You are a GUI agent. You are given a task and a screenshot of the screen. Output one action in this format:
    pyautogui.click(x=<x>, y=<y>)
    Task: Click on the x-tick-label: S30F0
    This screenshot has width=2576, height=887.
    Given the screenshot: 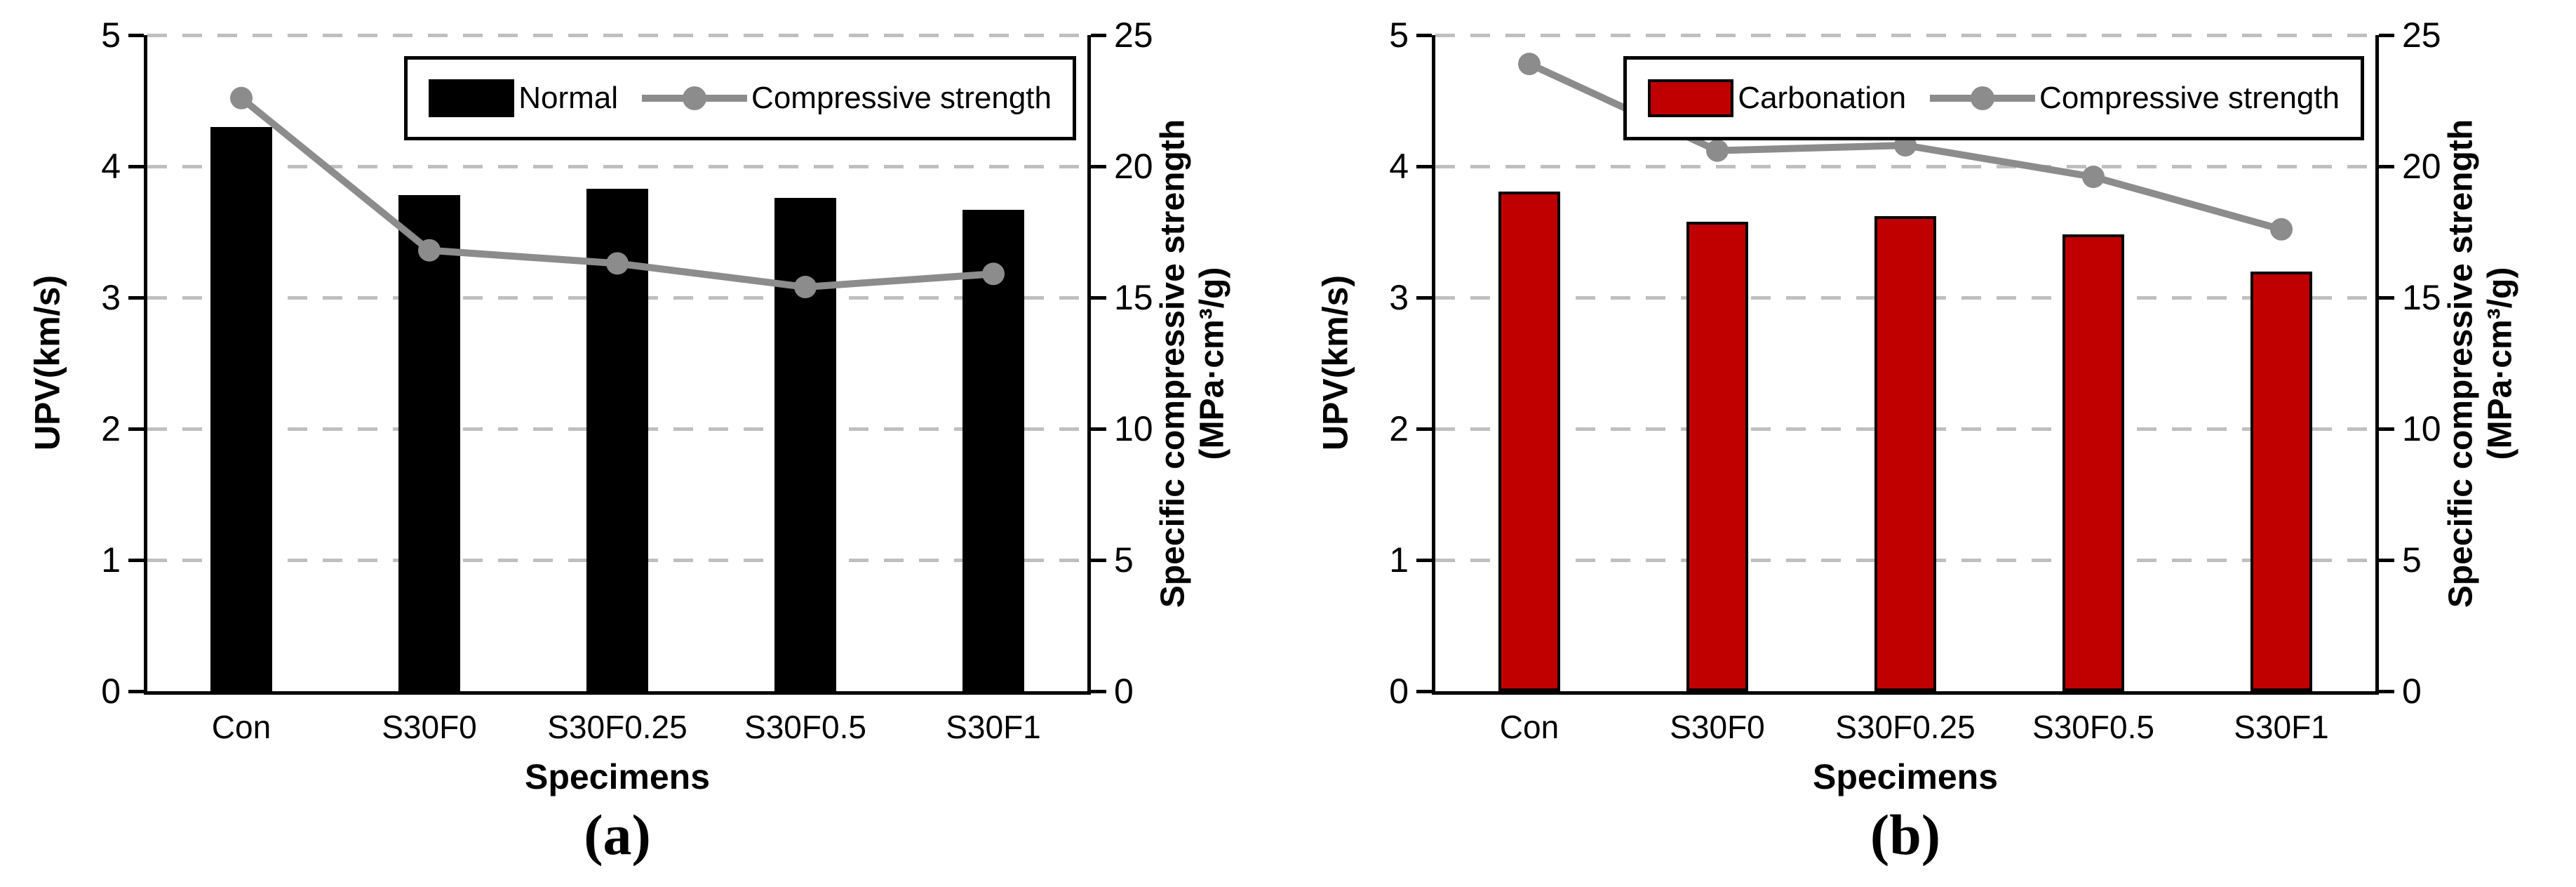 What is the action you would take?
    pyautogui.click(x=1717, y=727)
    